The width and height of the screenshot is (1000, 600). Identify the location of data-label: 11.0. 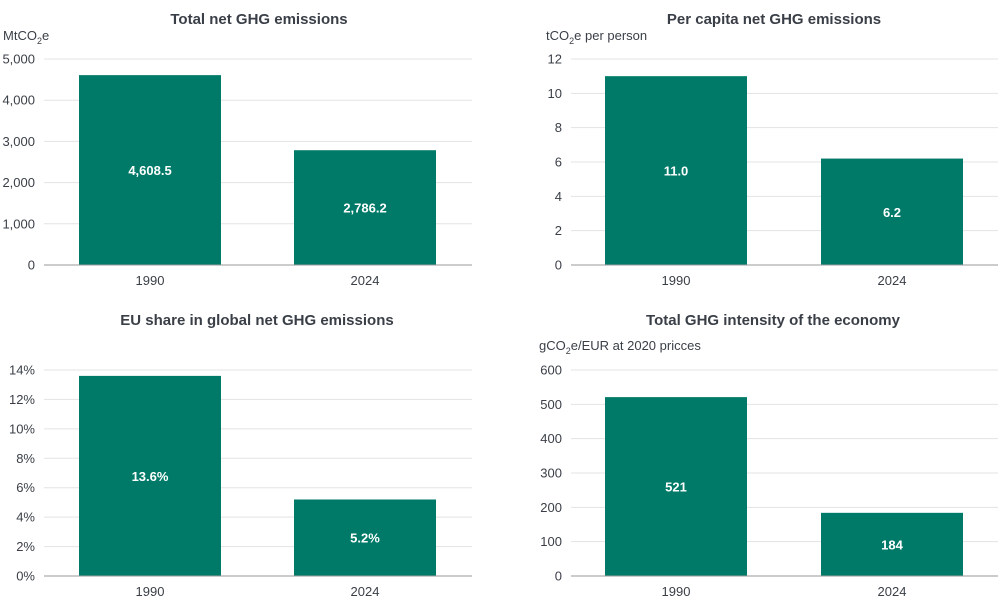
(676, 171).